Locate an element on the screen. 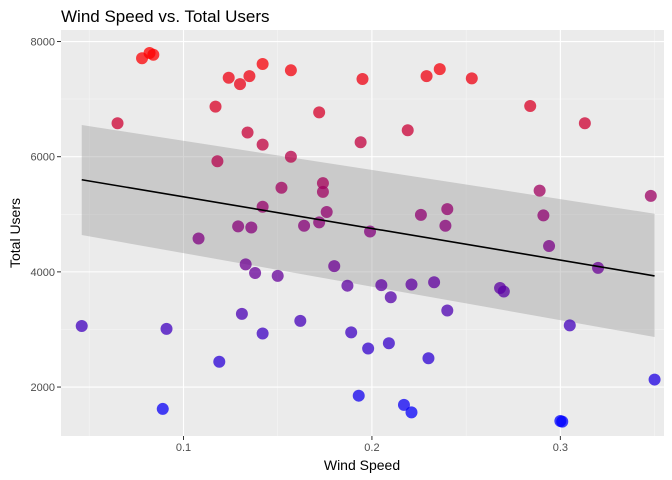 The width and height of the screenshot is (672, 480). y-tick-label: 2000 is located at coordinates (43, 388).